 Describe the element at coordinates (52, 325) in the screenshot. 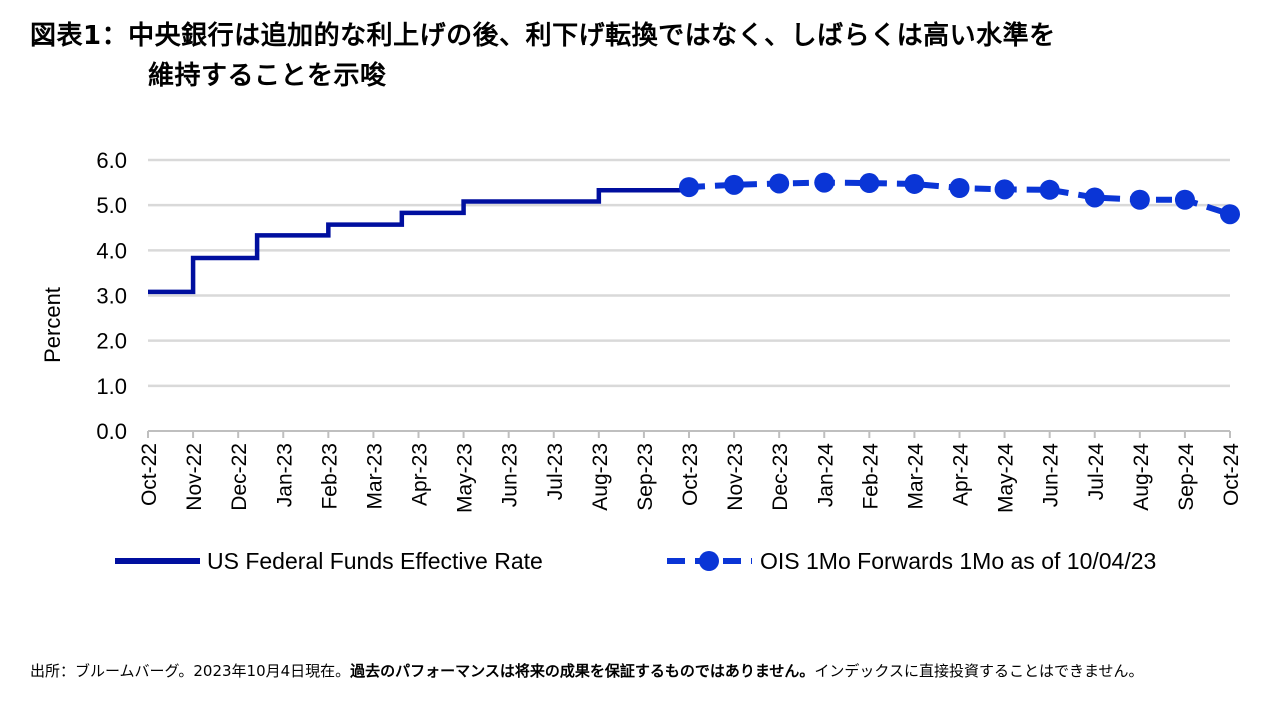

I see `y-axis-label: Percent` at that location.